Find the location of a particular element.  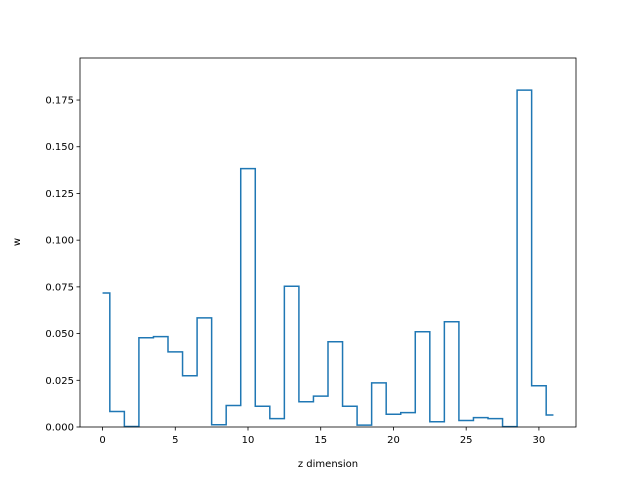

y-tick-label: 0.075 is located at coordinates (59, 287).